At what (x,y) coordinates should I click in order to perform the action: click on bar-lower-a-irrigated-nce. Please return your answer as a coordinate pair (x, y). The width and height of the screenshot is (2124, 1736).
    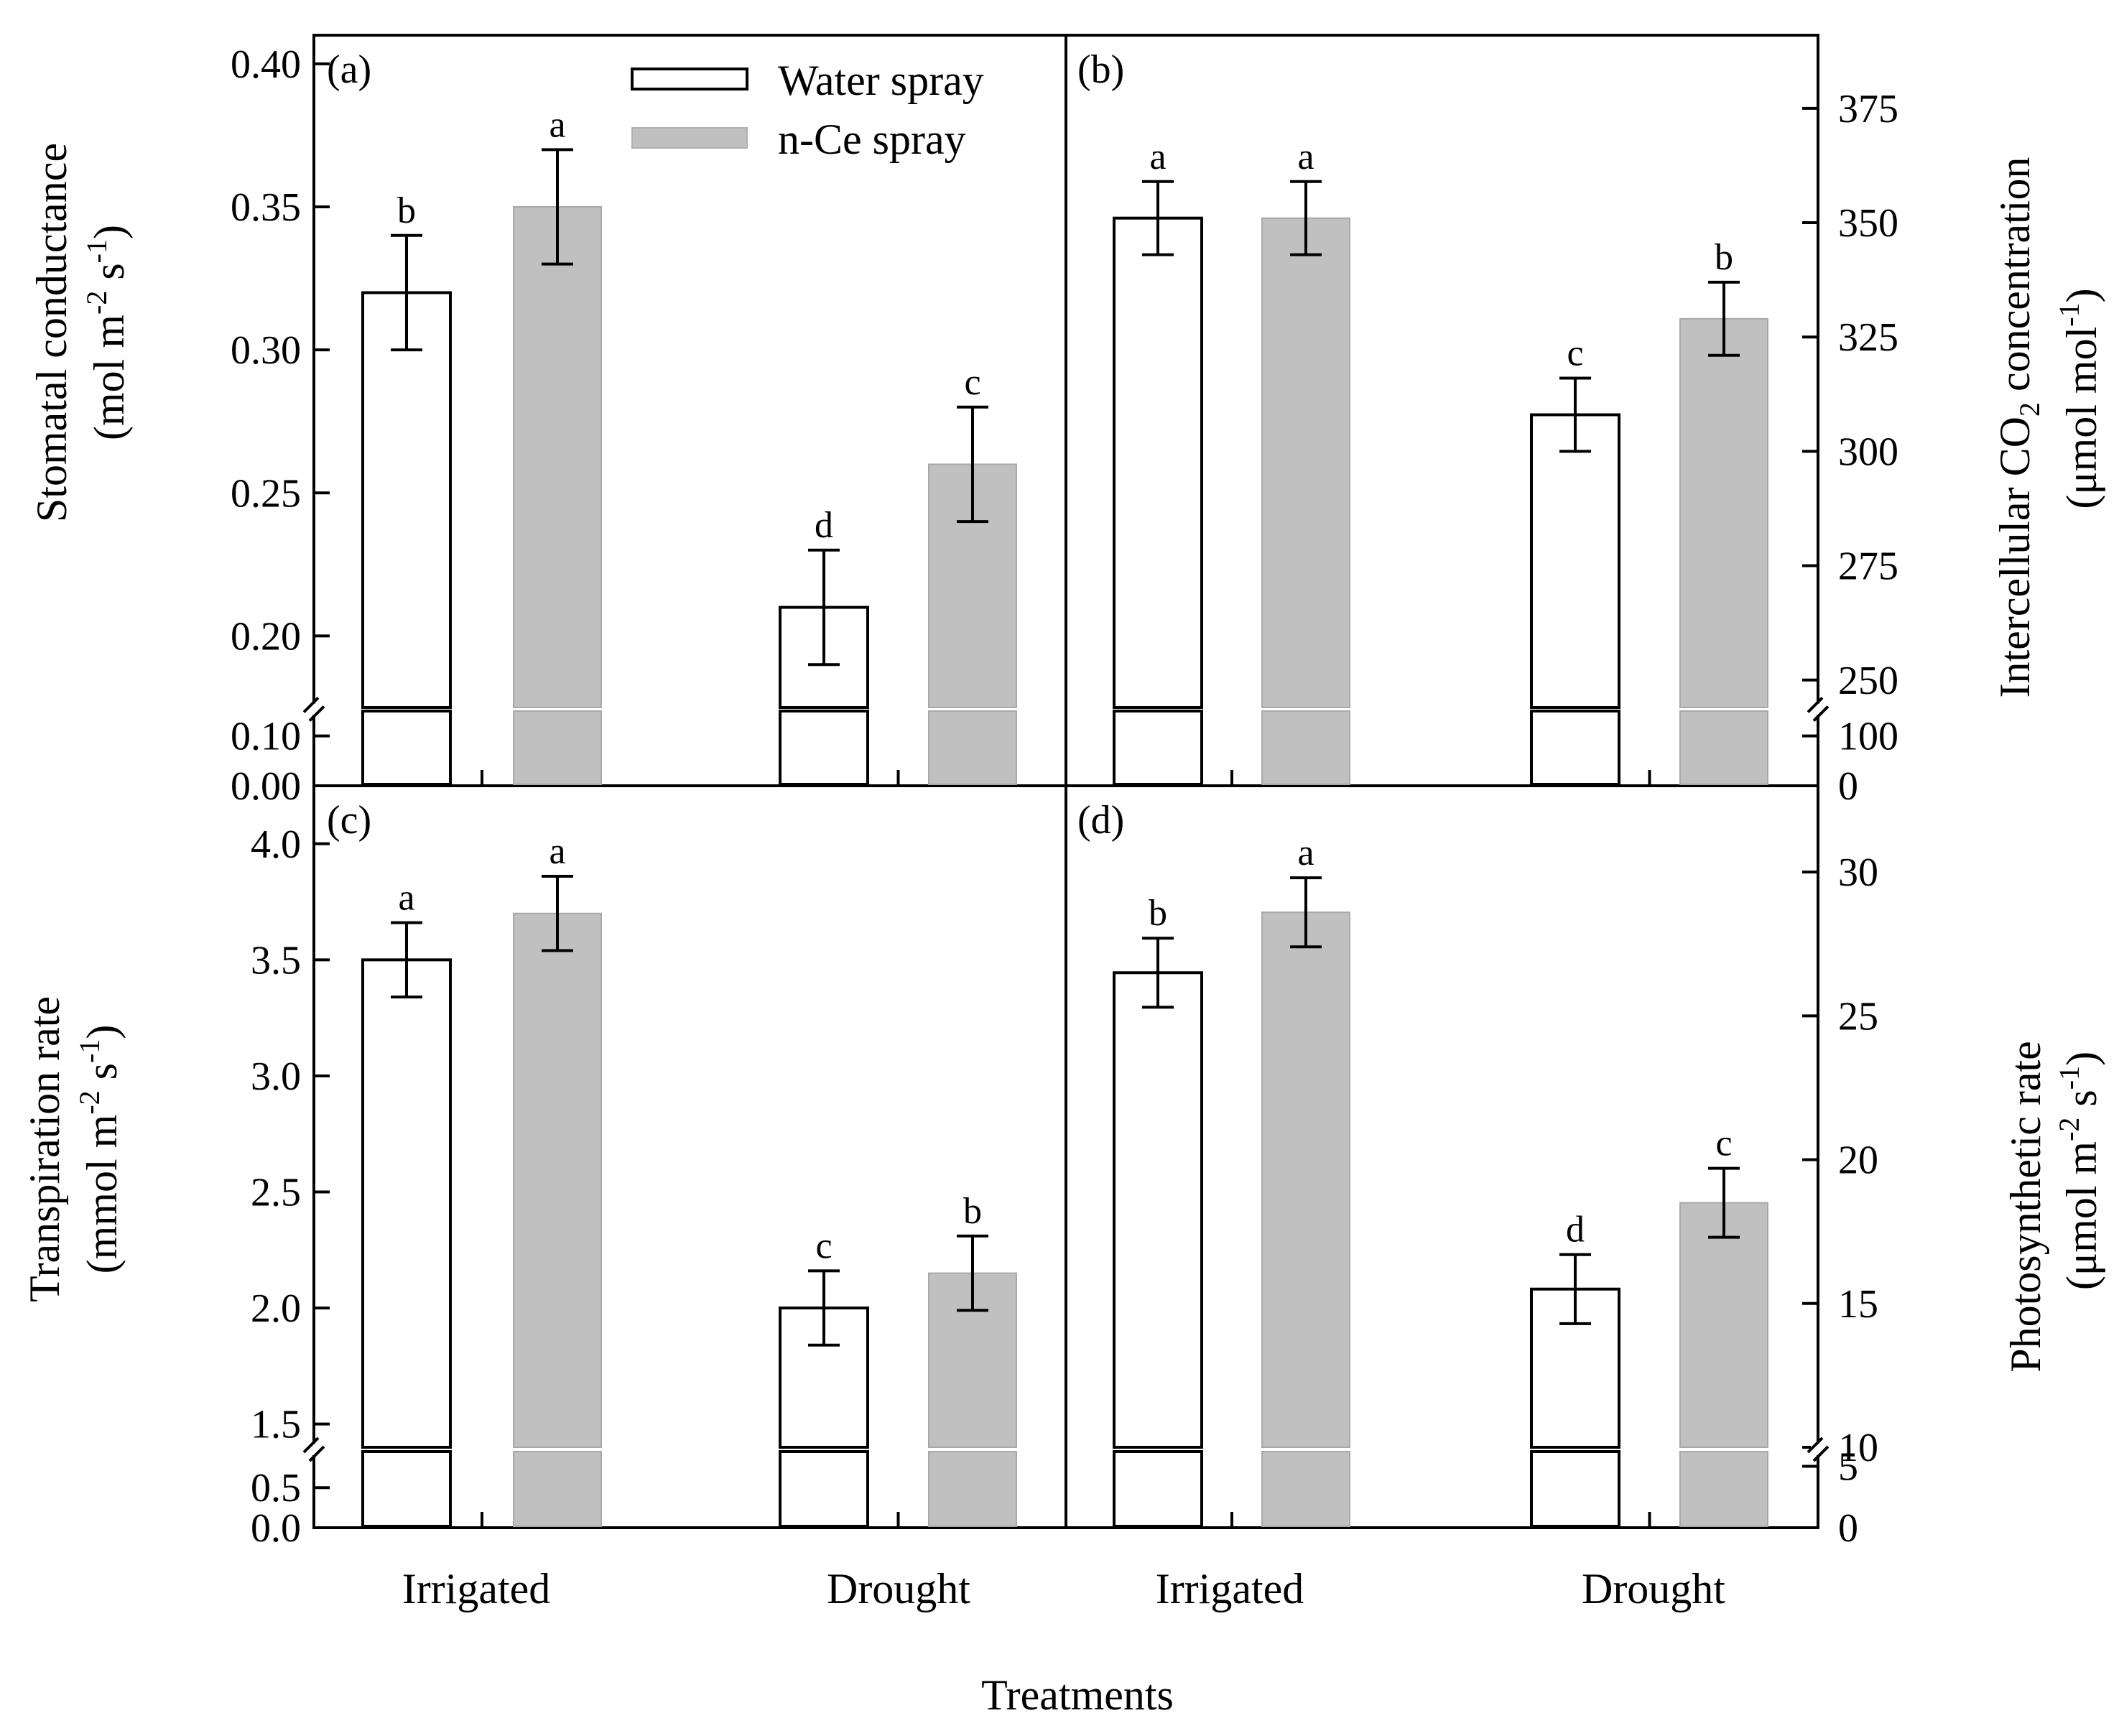
    Looking at the image, I should click on (558, 747).